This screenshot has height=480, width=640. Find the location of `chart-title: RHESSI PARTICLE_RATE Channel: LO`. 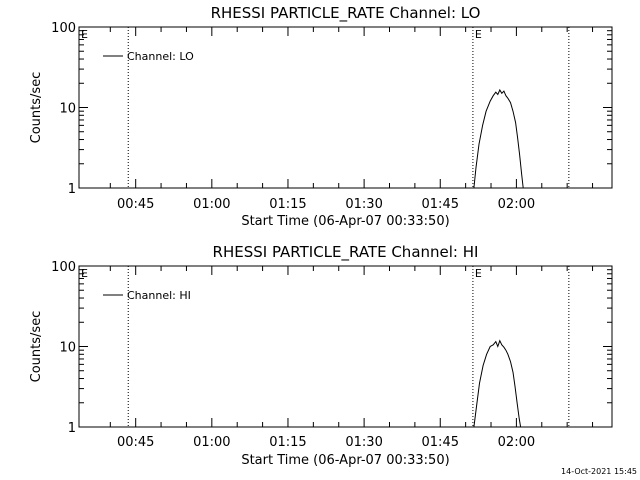

chart-title: RHESSI PARTICLE_RATE Channel: LO is located at coordinates (346, 13).